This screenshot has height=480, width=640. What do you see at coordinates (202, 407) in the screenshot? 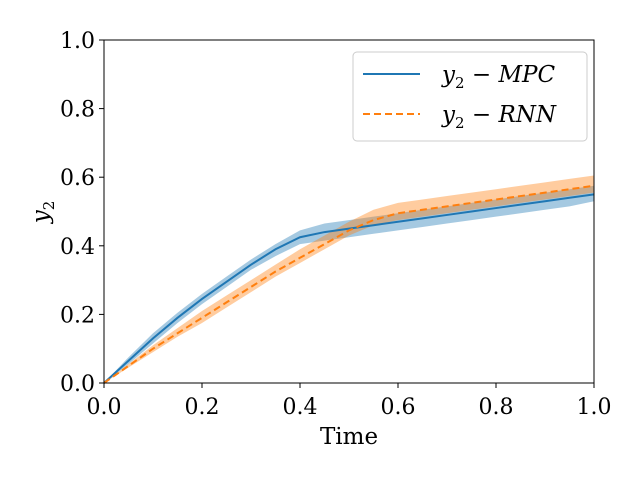
I see `x-tick-label: 0.2` at bounding box center [202, 407].